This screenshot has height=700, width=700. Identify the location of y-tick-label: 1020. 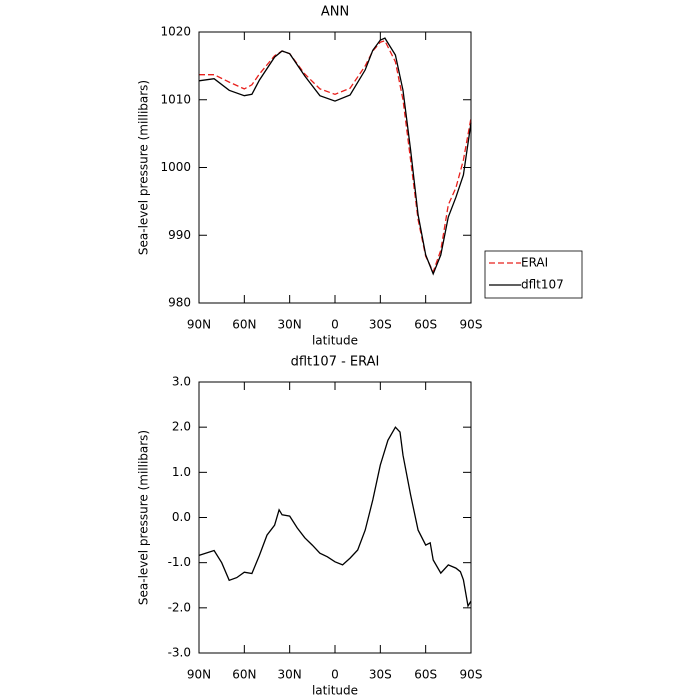
(175, 32).